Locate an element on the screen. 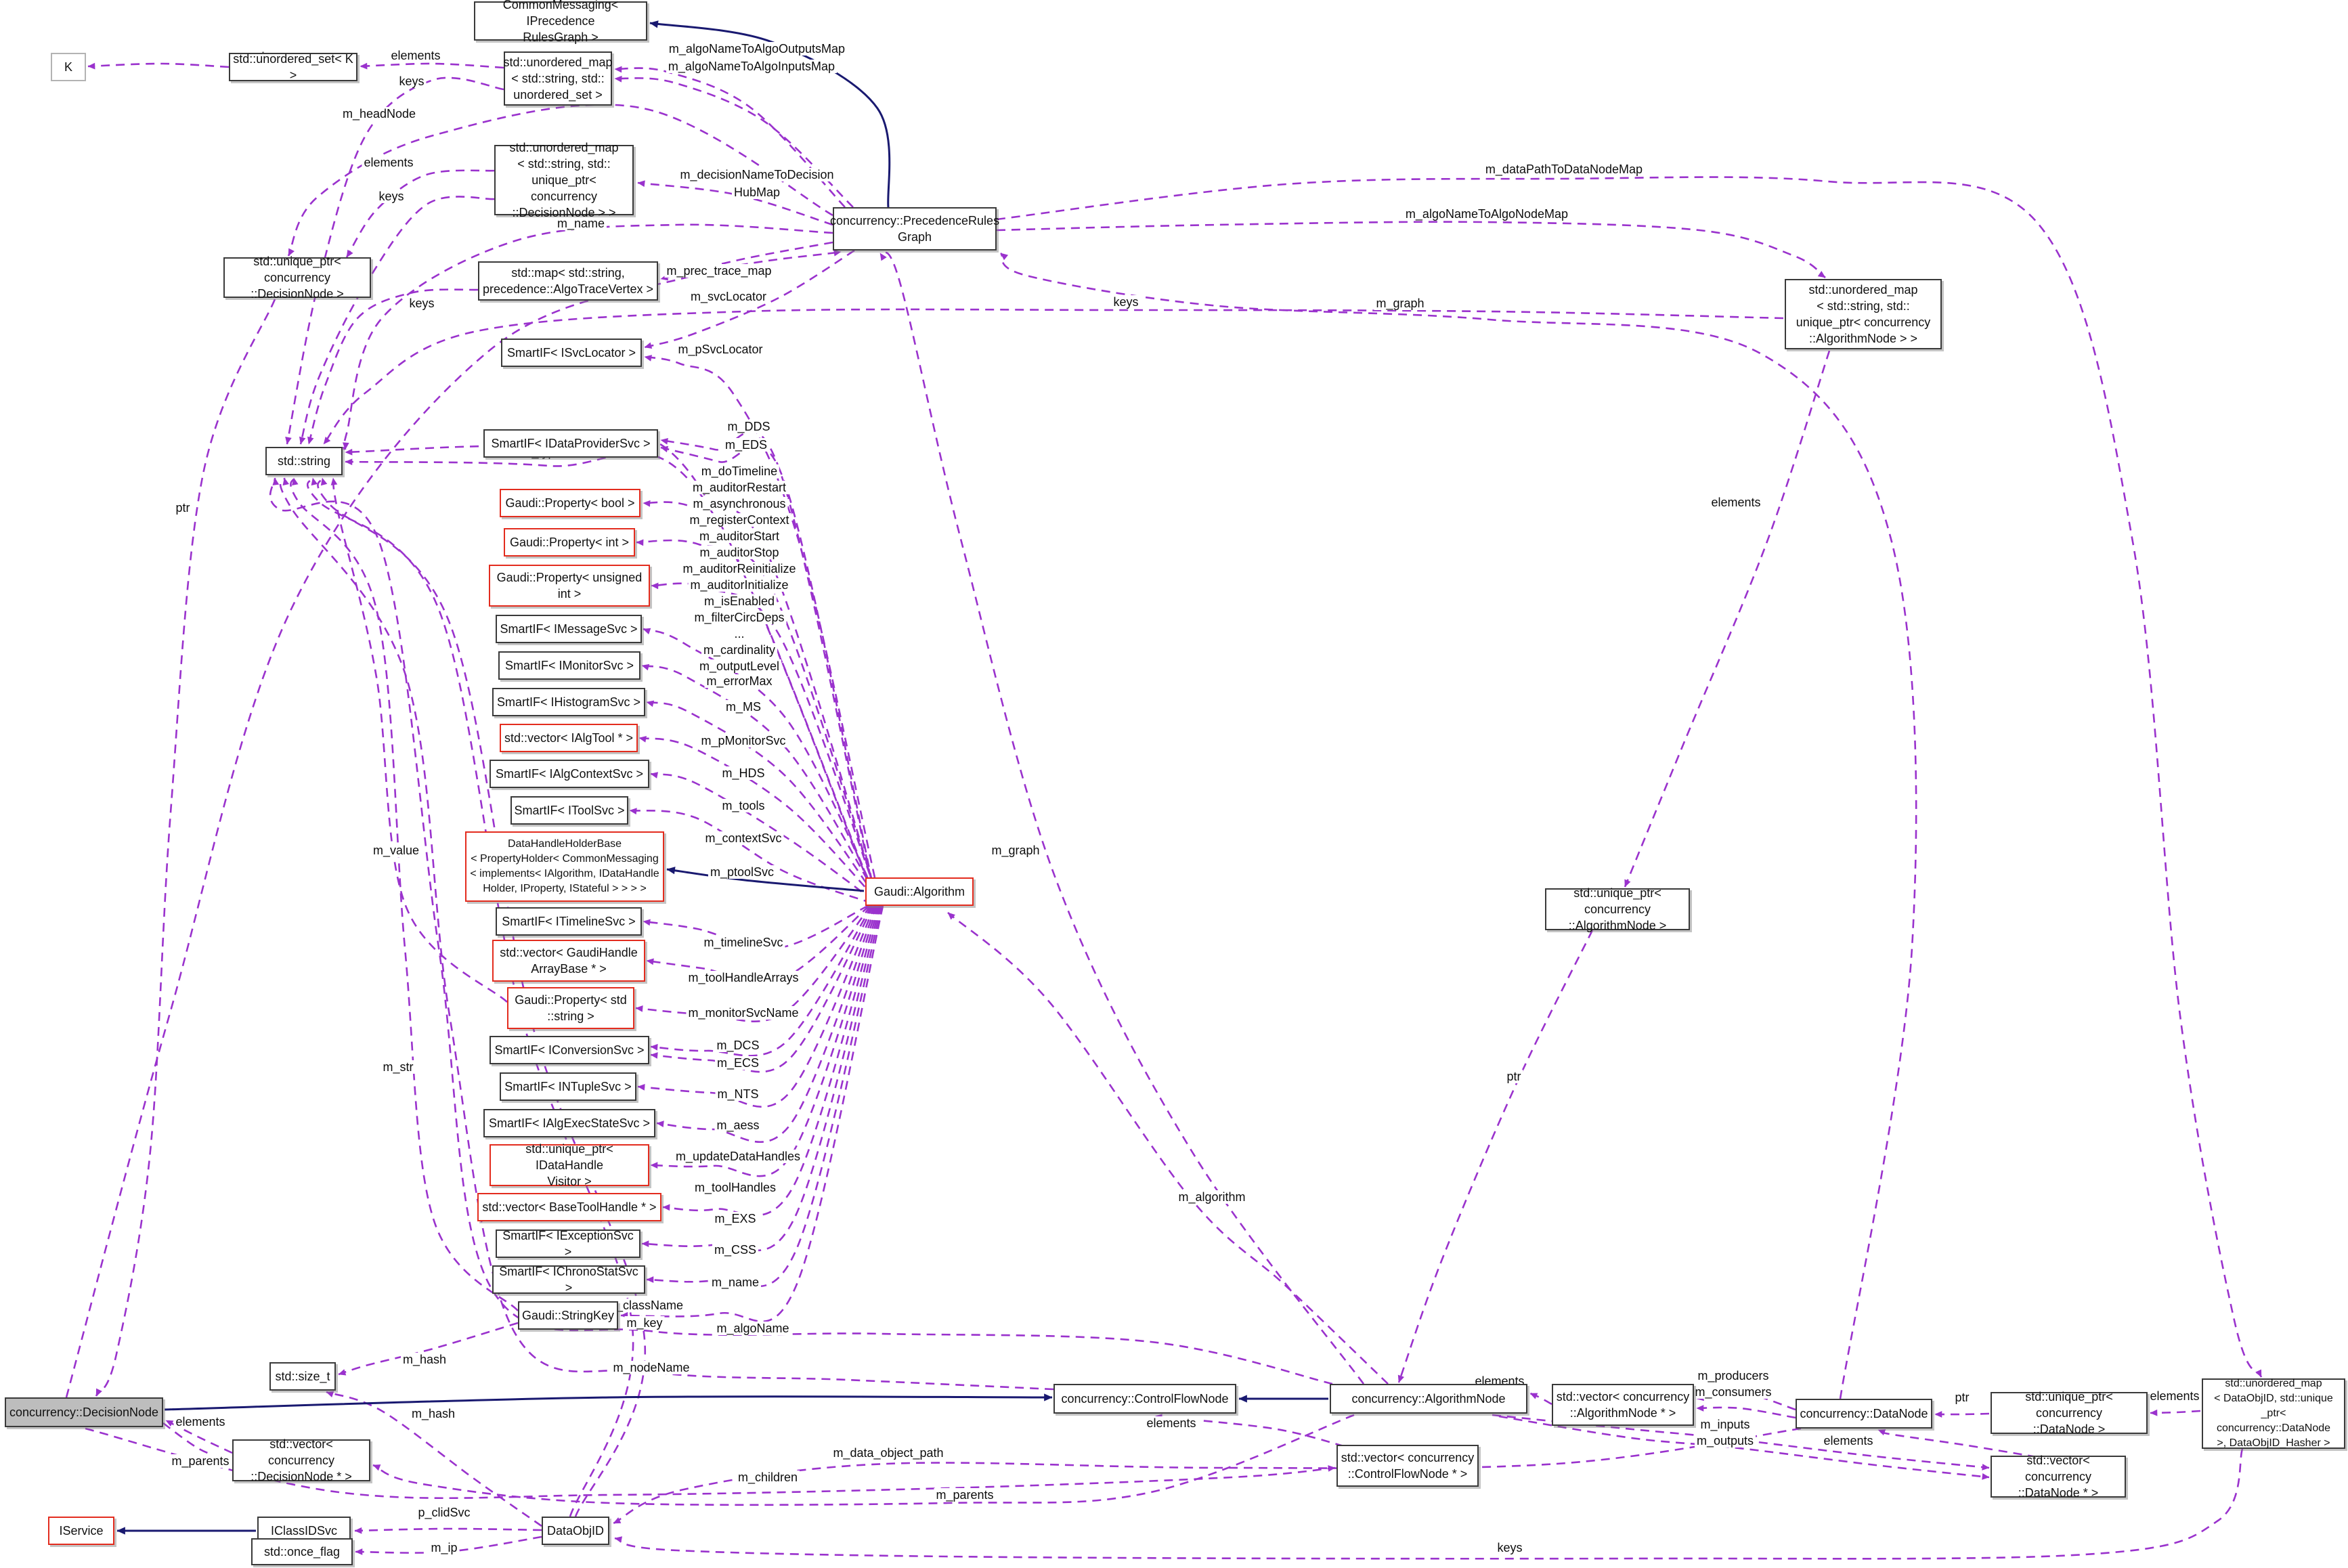 This screenshot has height=1568, width=2348. edge-label: m_parents is located at coordinates (965, 1495).